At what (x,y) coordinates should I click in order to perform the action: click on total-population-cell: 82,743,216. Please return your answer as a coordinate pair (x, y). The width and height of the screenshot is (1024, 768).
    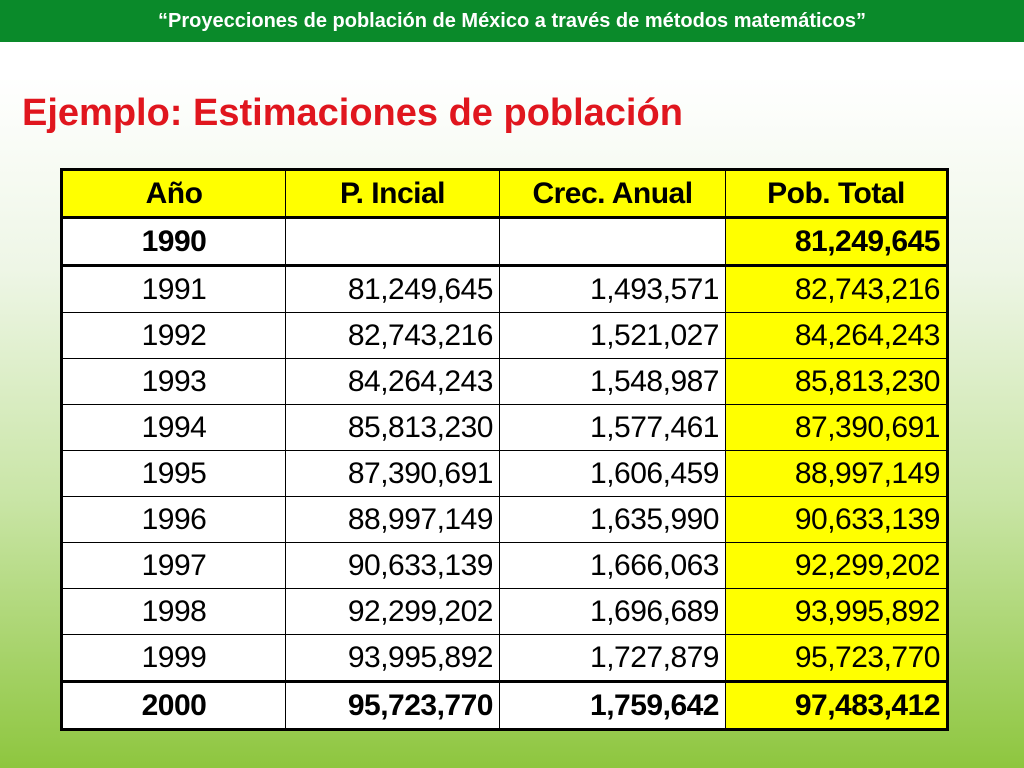
    Looking at the image, I should click on (836, 289).